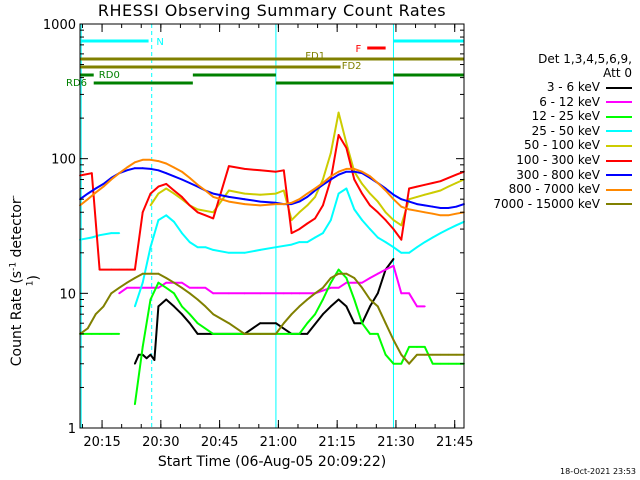 Image resolution: width=640 pixels, height=480 pixels. What do you see at coordinates (574, 160) in the screenshot?
I see `legend-entry-5: 100 - 300 keV` at bounding box center [574, 160].